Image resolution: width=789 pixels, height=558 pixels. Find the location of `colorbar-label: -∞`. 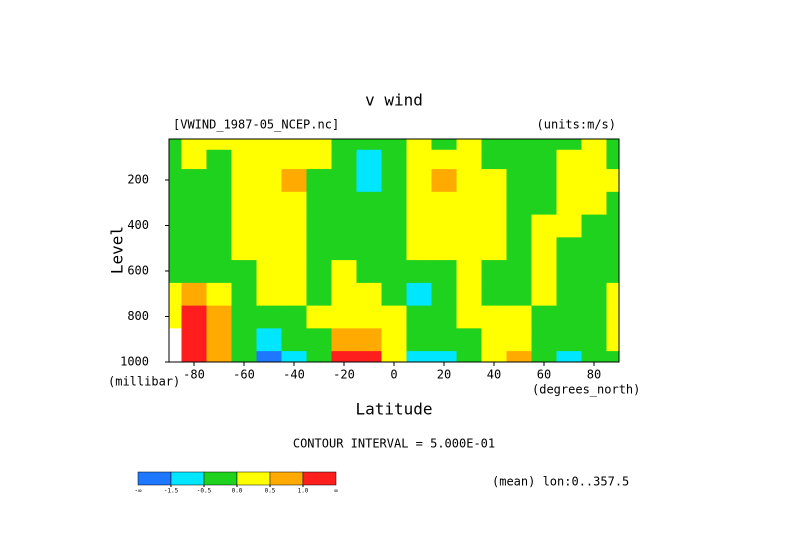

colorbar-label: -∞ is located at coordinates (138, 491).